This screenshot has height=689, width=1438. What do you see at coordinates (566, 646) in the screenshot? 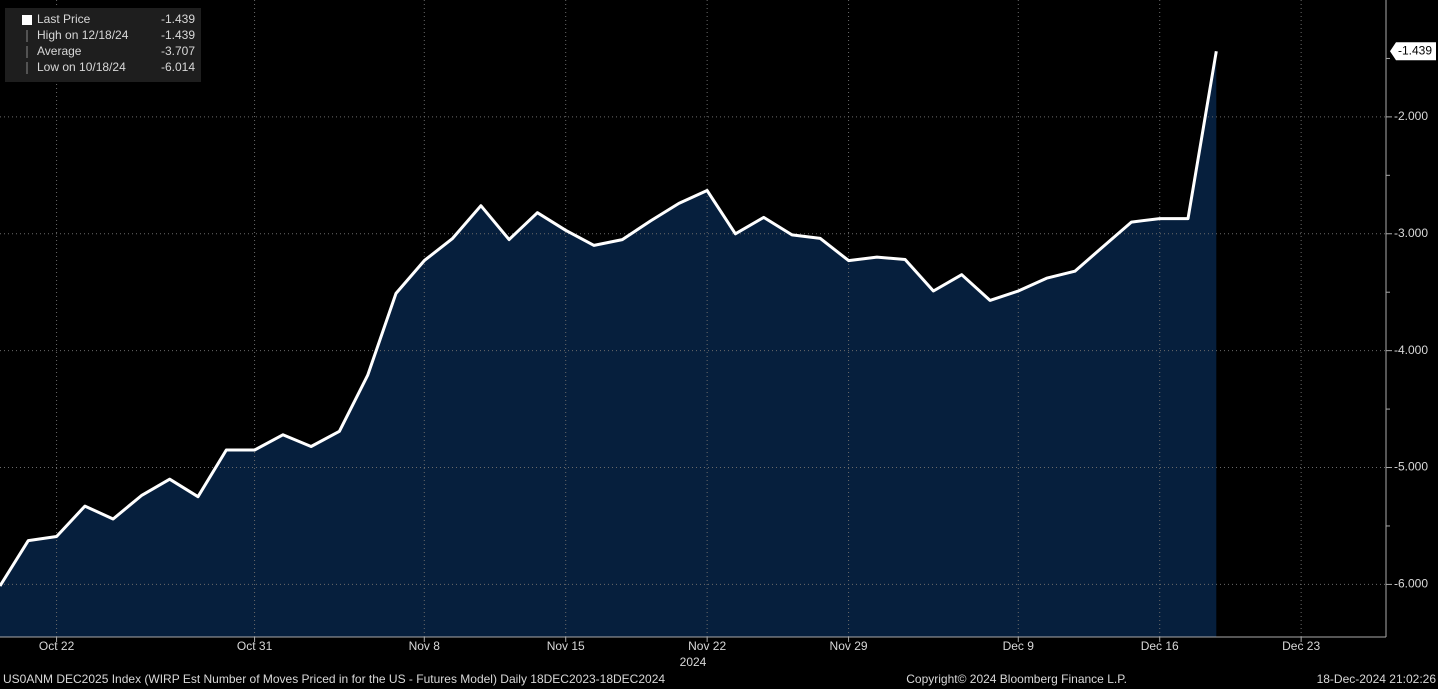
I see `x-tick-label: Nov 15` at bounding box center [566, 646].